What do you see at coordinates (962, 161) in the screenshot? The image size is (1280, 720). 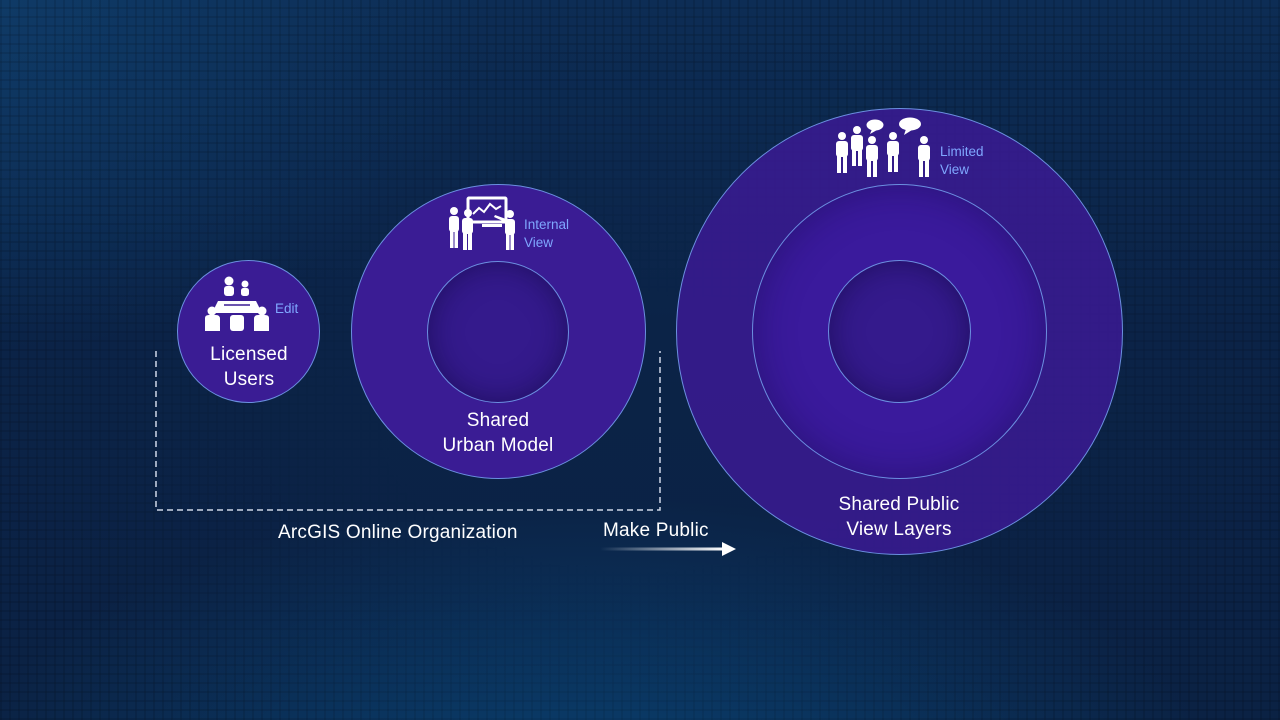 I see `public-access-label: Limited View` at bounding box center [962, 161].